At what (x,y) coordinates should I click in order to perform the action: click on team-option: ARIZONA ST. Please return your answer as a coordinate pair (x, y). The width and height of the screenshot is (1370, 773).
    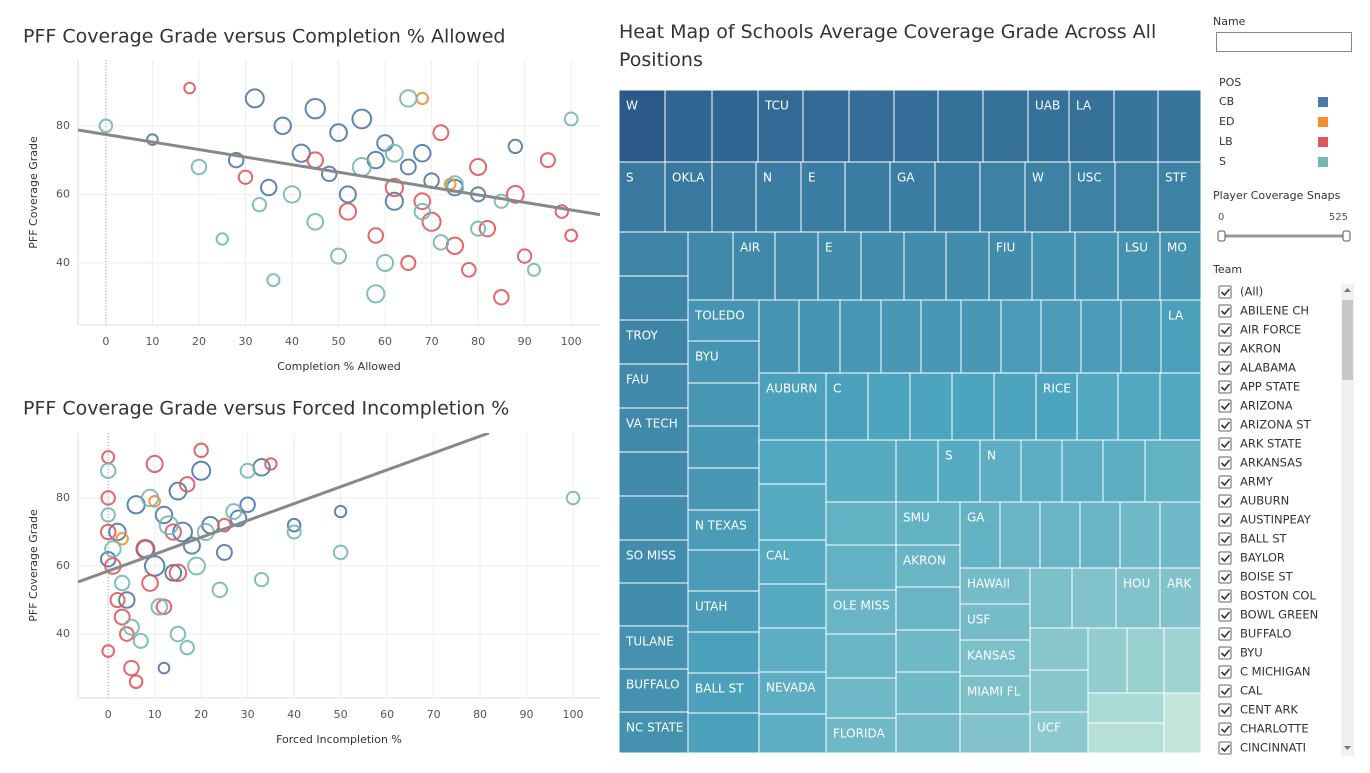
    Looking at the image, I should click on (1265, 425).